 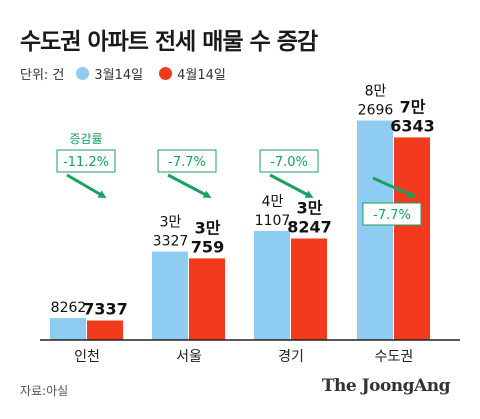 I want to click on change-label-0: -11.2%, so click(x=86, y=162).